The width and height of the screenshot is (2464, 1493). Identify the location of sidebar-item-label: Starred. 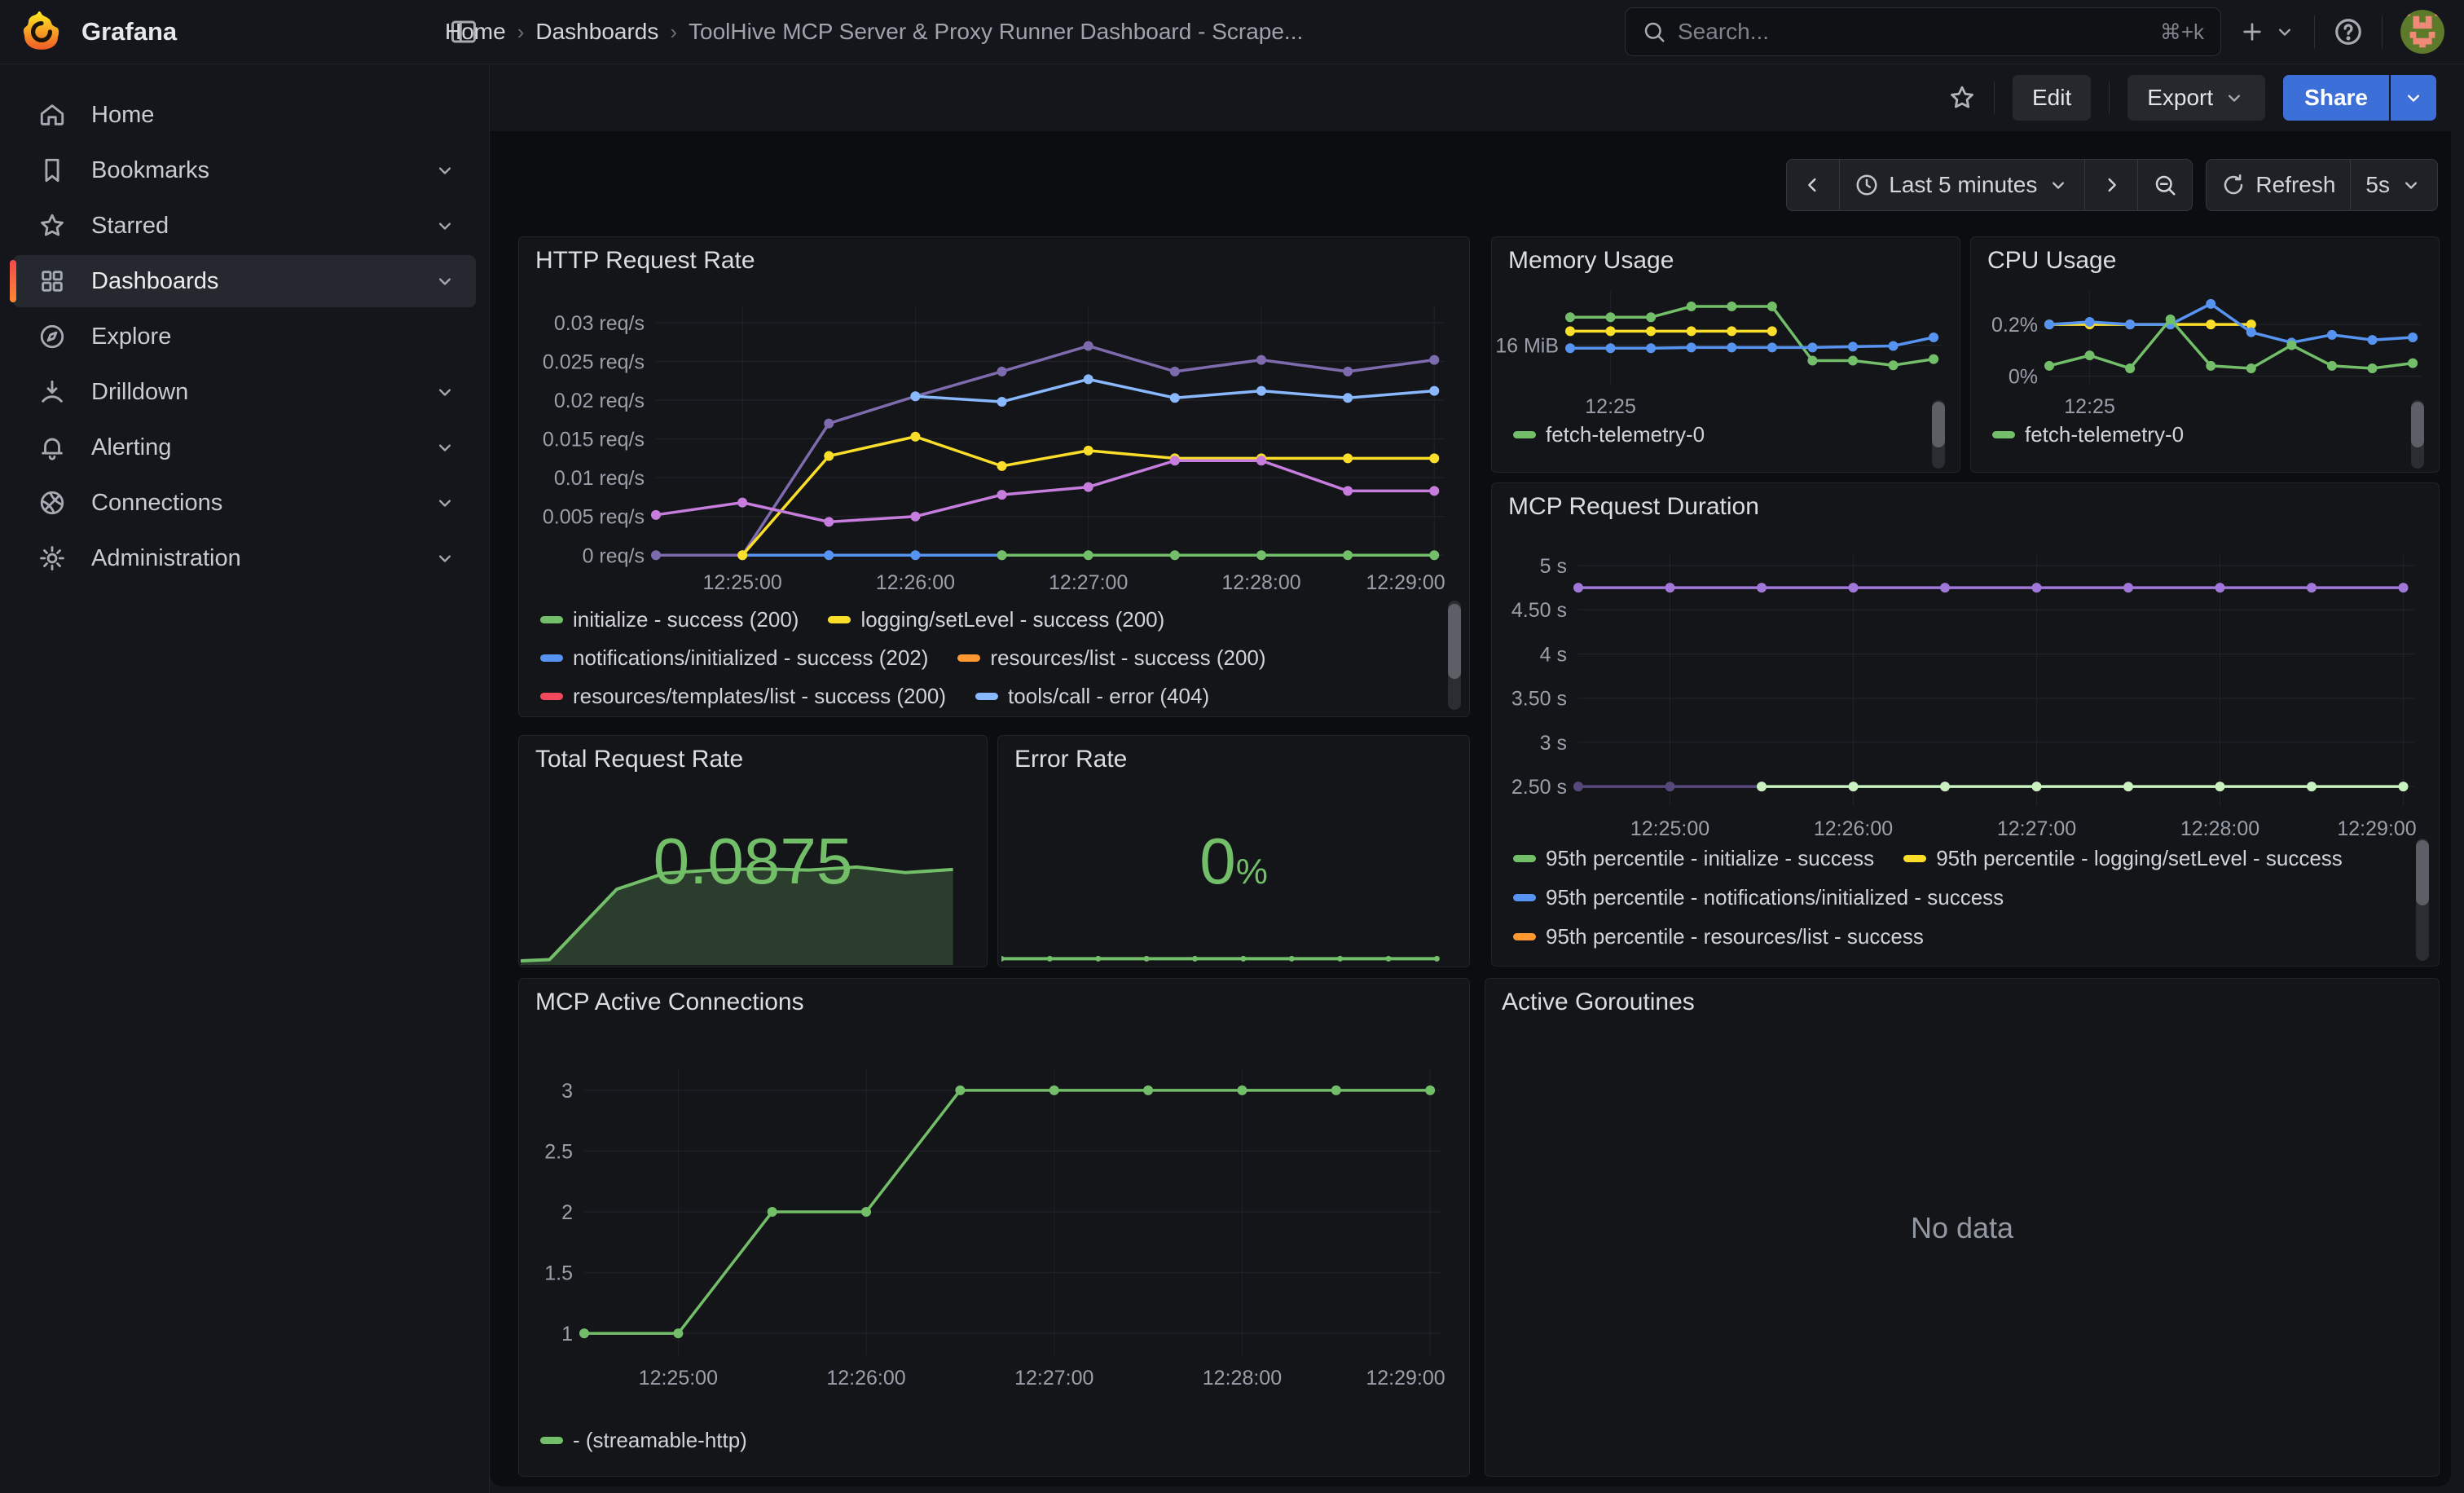
(130, 226).